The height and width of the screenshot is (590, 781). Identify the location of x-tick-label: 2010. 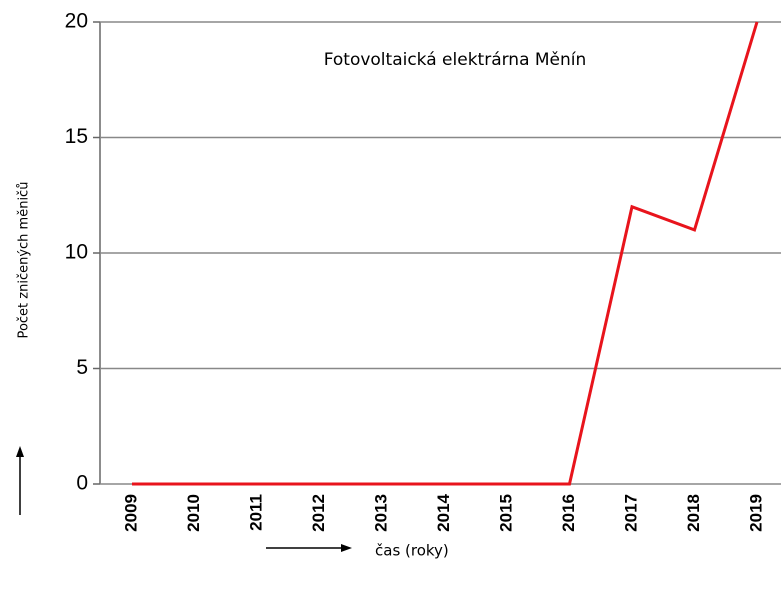
(193, 513).